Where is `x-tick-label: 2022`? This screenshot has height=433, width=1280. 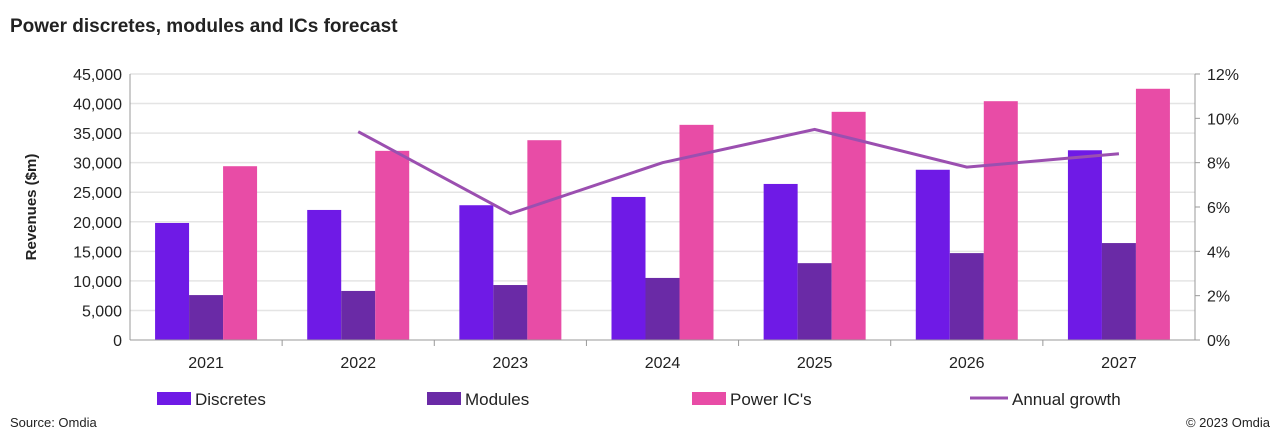 x-tick-label: 2022 is located at coordinates (358, 363).